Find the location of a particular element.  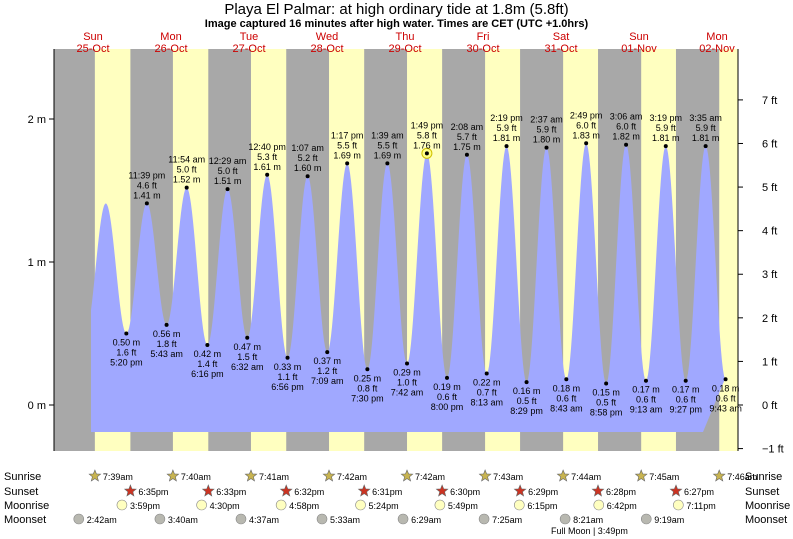

tide-ft-label: 5.7 ft is located at coordinates (467, 137).